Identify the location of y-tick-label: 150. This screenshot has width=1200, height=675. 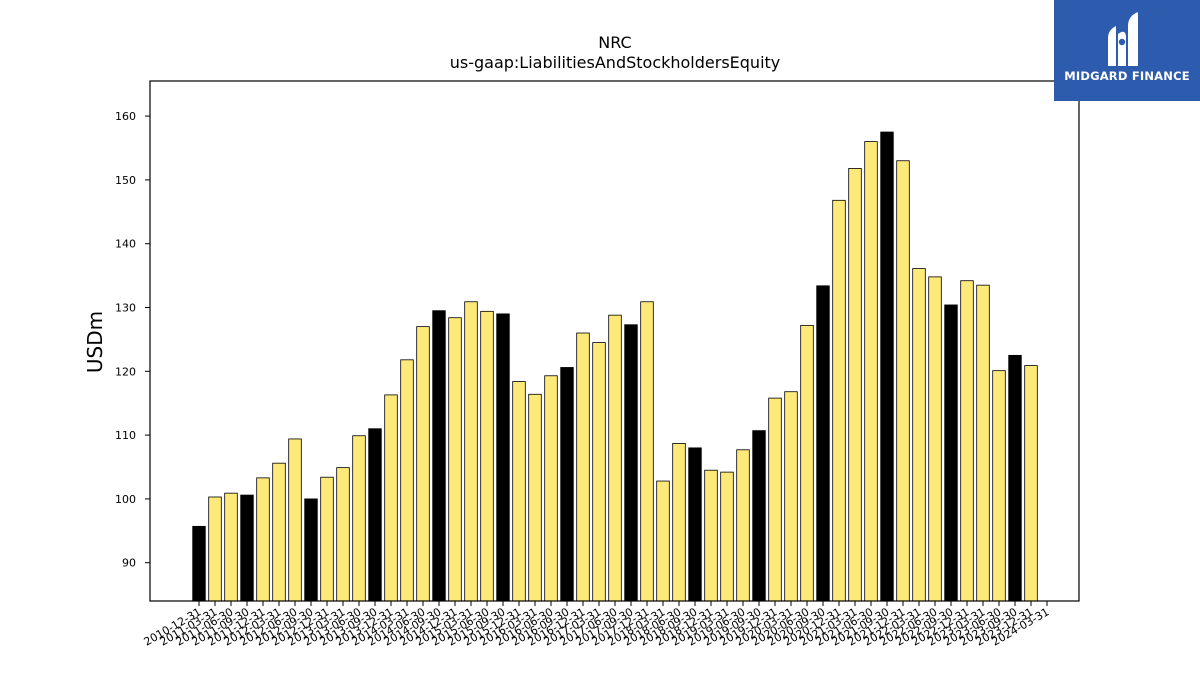
(125, 180).